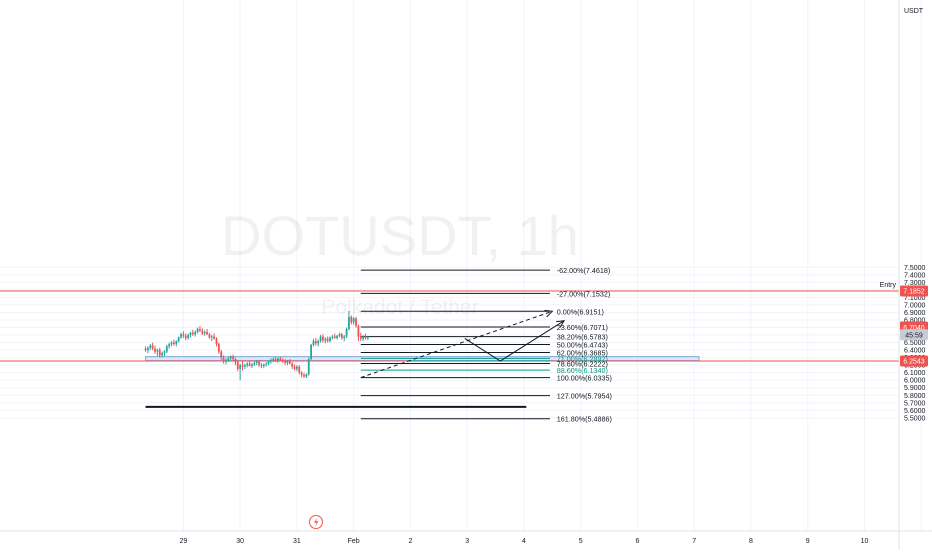 Image resolution: width=932 pixels, height=555 pixels. What do you see at coordinates (581, 541) in the screenshot?
I see `time-tick-label: 5` at bounding box center [581, 541].